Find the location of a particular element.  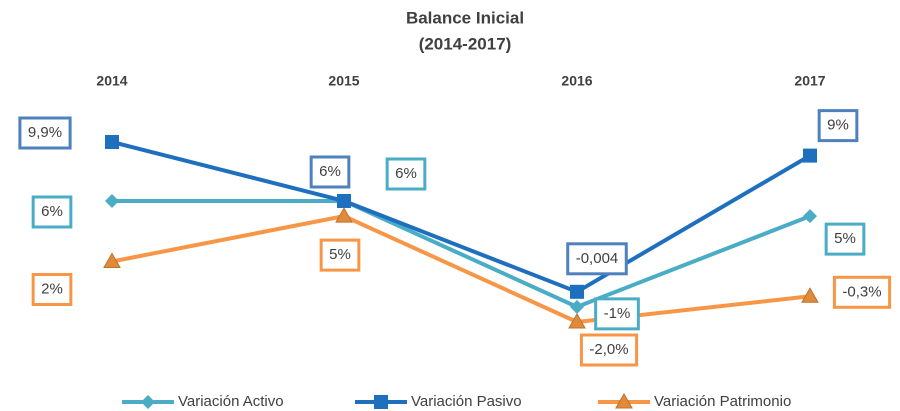

legend-label: Variación Activo is located at coordinates (231, 401).